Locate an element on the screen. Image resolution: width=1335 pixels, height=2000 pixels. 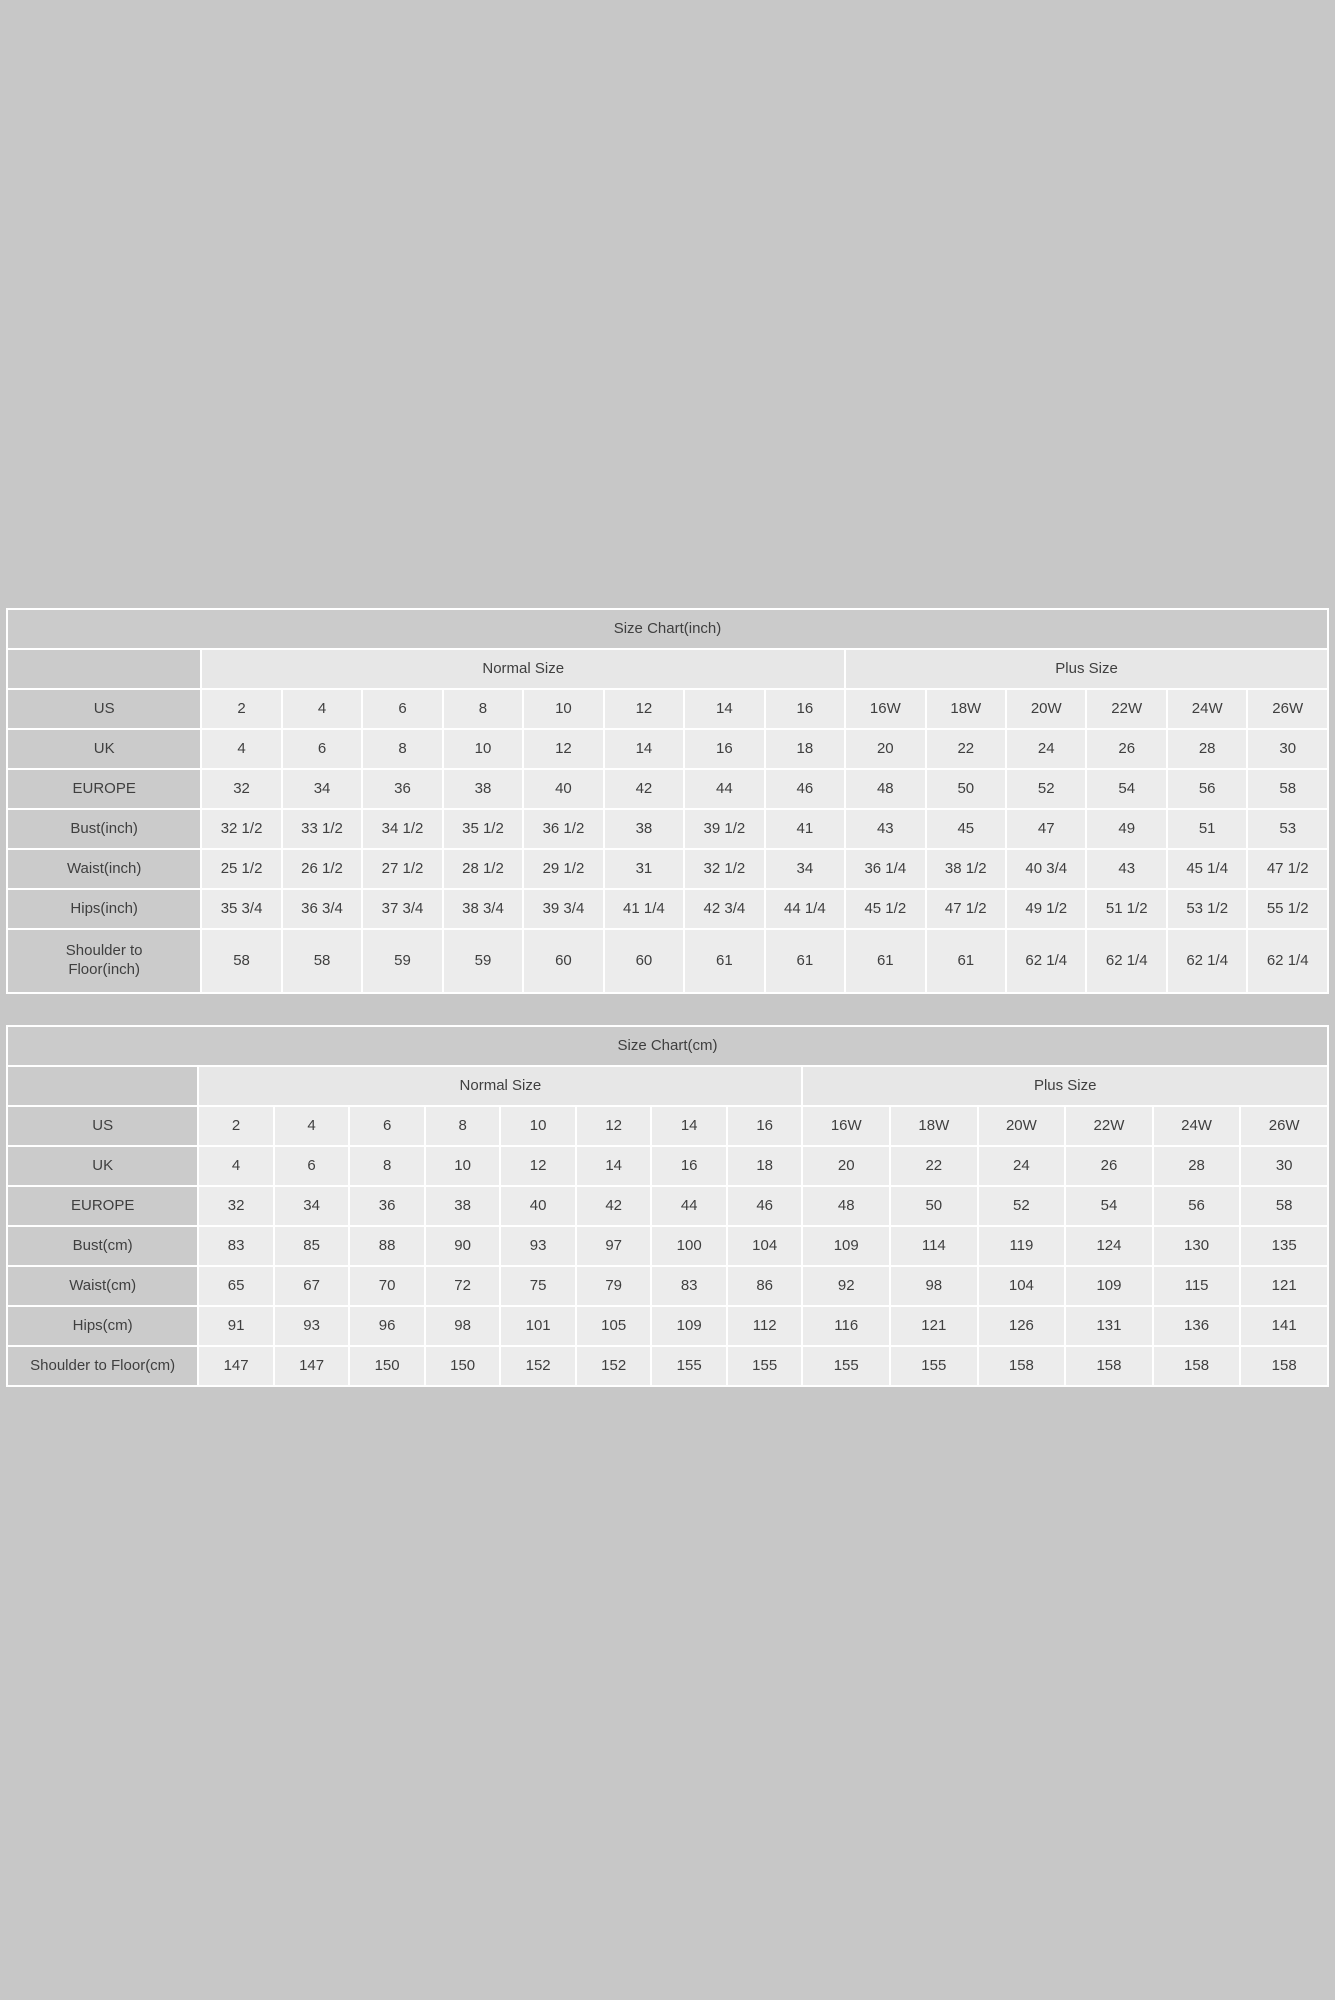
size-value: 150 is located at coordinates (387, 1366).